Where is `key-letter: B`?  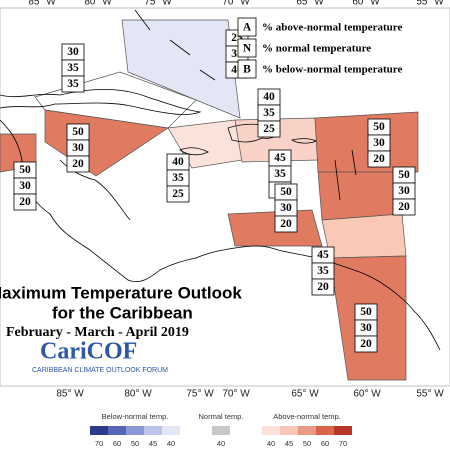
key-letter: B is located at coordinates (247, 70).